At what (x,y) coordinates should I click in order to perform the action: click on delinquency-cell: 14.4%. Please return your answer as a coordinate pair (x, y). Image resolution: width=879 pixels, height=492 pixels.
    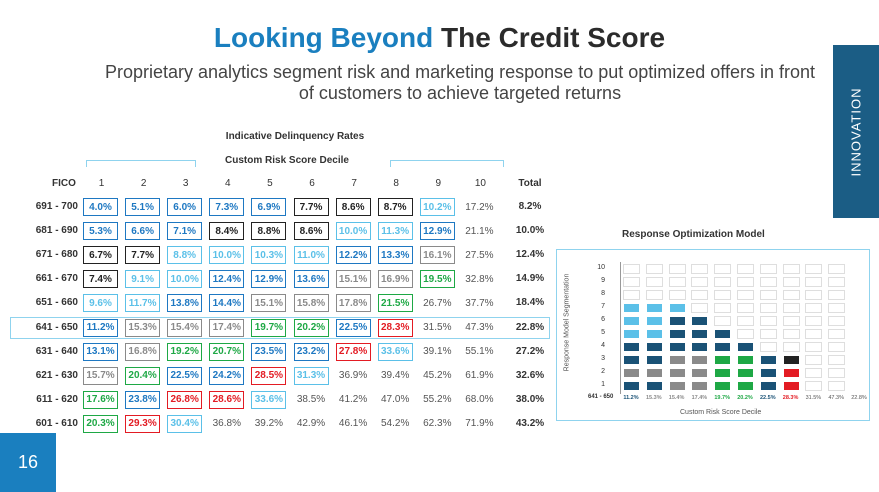
    Looking at the image, I should click on (227, 303).